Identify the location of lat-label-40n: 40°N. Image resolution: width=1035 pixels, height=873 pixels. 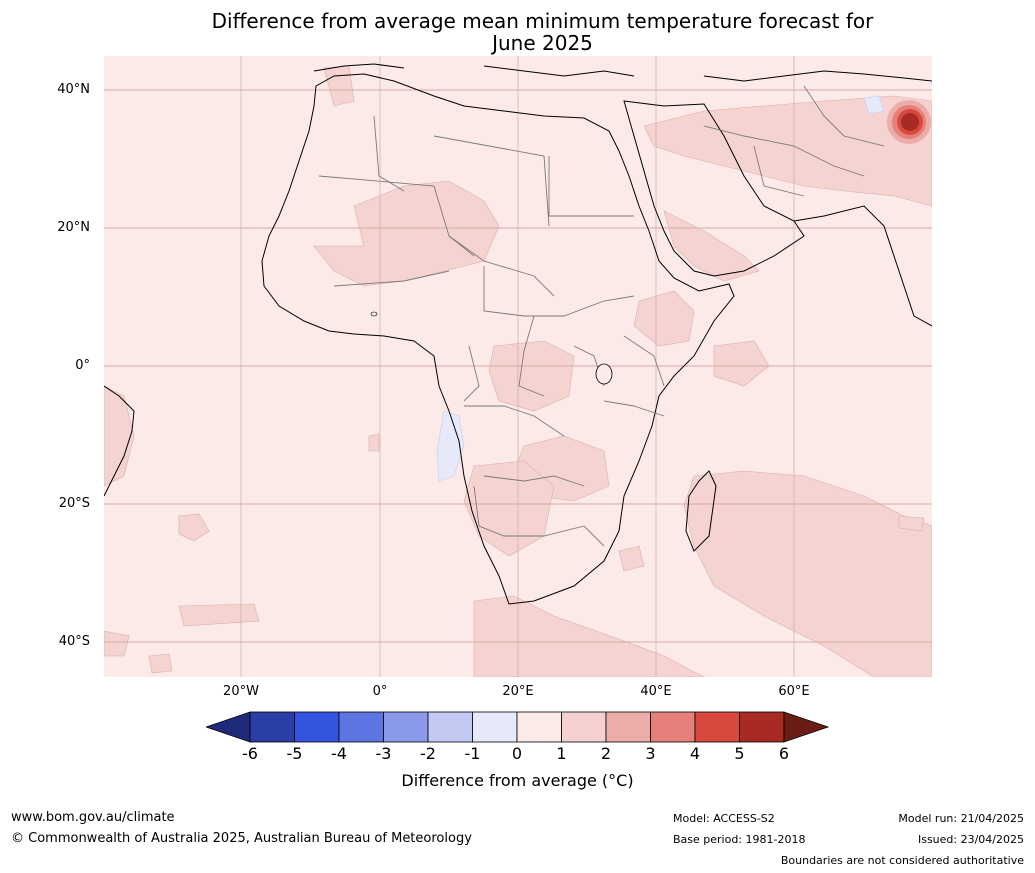
(73, 89).